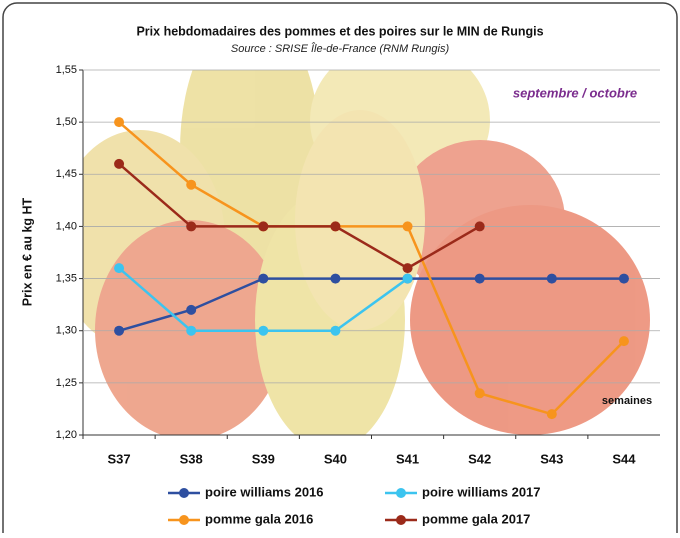 The image size is (680, 538). Describe the element at coordinates (476, 518) in the screenshot. I see `legend-label: pomme gala 2017` at that location.